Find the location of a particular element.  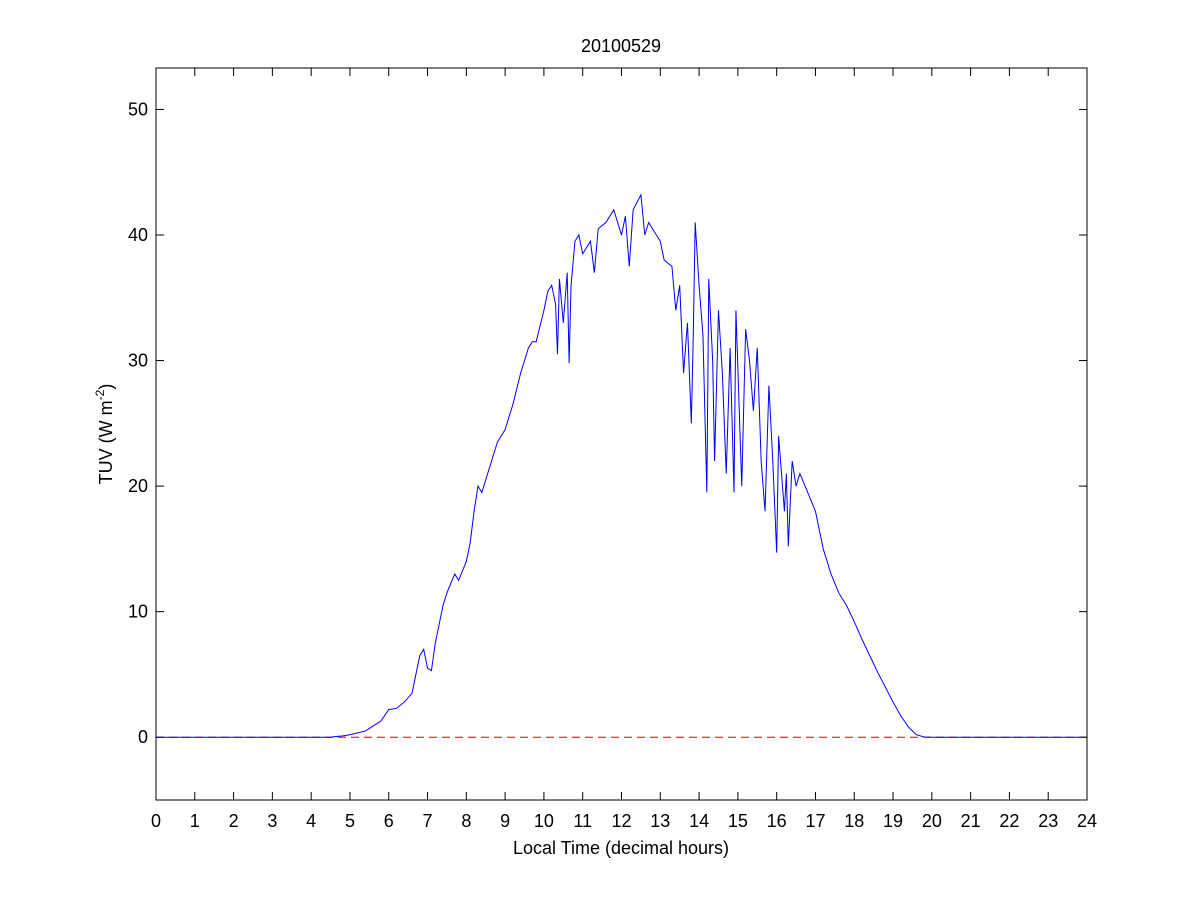

x-tick-label: 22 is located at coordinates (1009, 821).